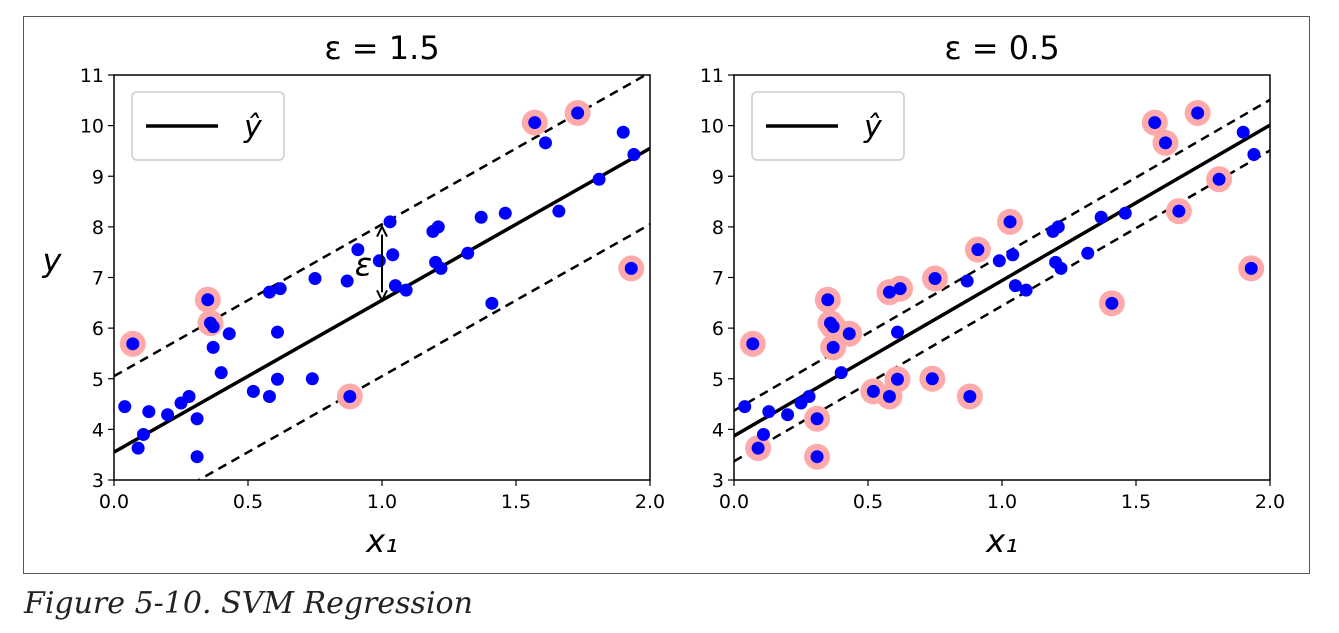 The height and width of the screenshot is (633, 1339). What do you see at coordinates (382, 231) in the screenshot?
I see `epsilon-arrow-head-top` at bounding box center [382, 231].